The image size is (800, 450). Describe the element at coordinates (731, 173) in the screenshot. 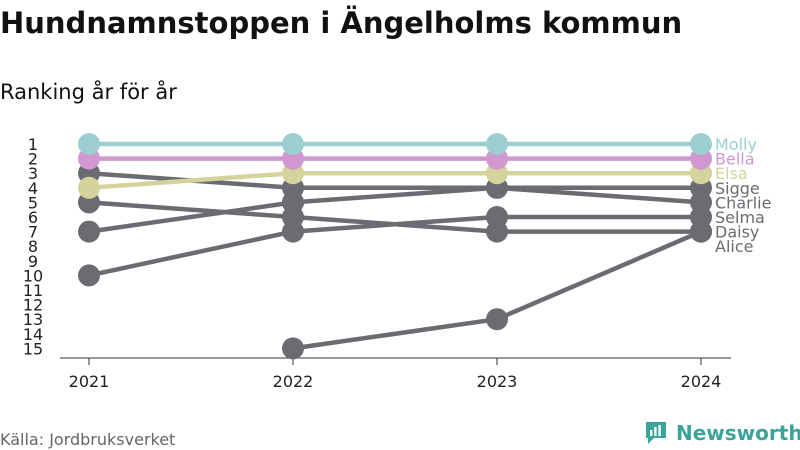

I see `end-label-elsa: Elsa` at that location.